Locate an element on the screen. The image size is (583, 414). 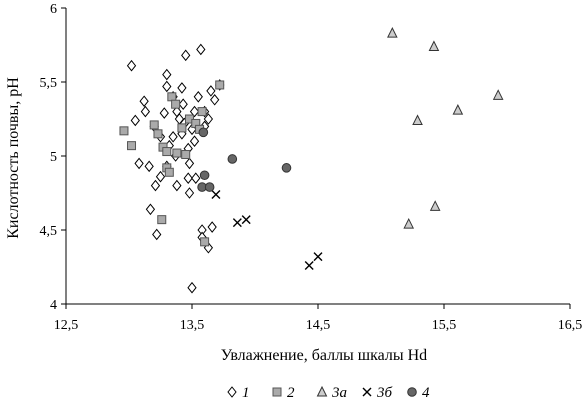
y-tick-label: 4,5 is located at coordinates (49, 231).